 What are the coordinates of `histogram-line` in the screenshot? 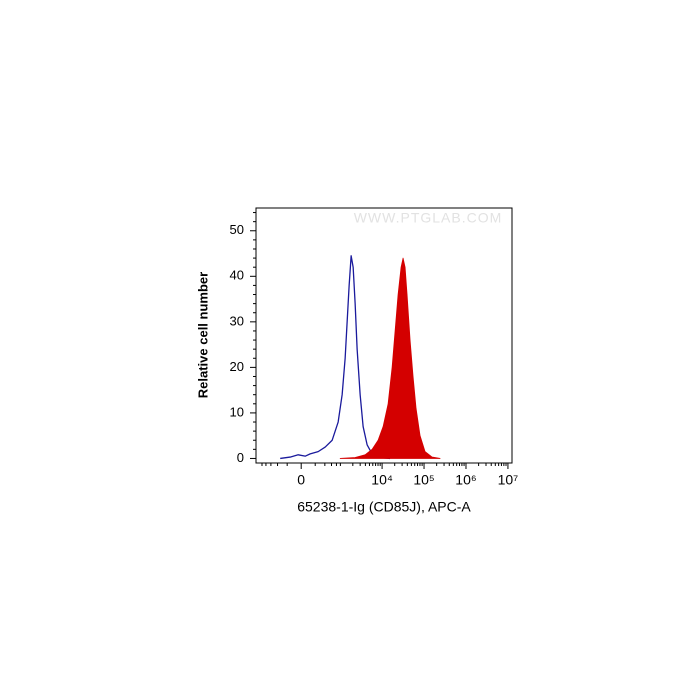 It's located at (335, 357).